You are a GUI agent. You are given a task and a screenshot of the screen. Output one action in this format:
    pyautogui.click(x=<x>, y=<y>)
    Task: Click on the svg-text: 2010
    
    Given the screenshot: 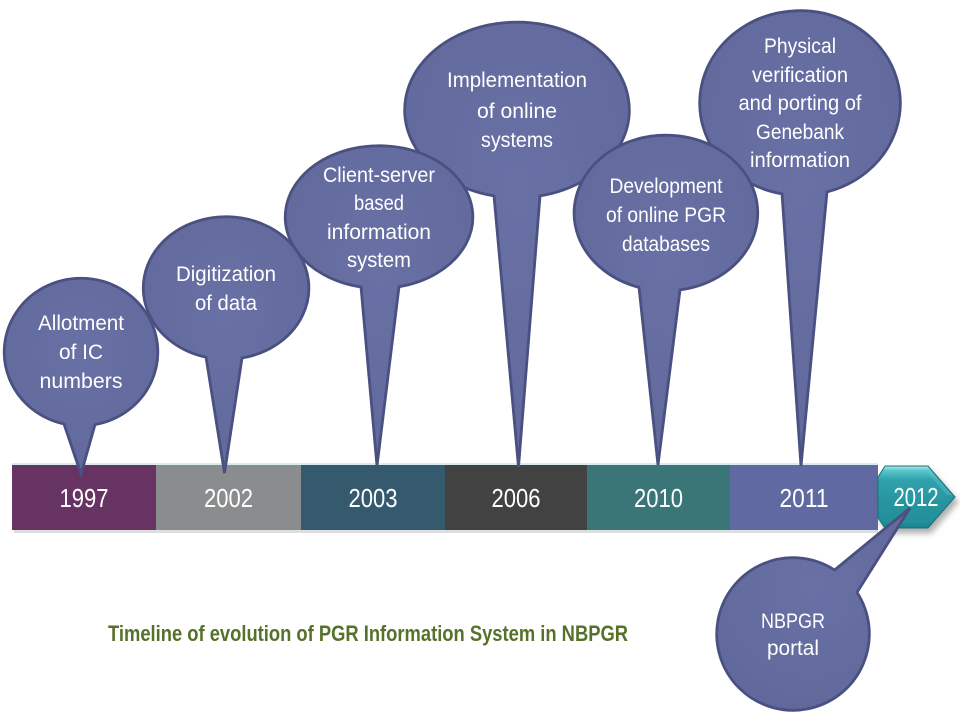 What is the action you would take?
    pyautogui.click(x=658, y=498)
    